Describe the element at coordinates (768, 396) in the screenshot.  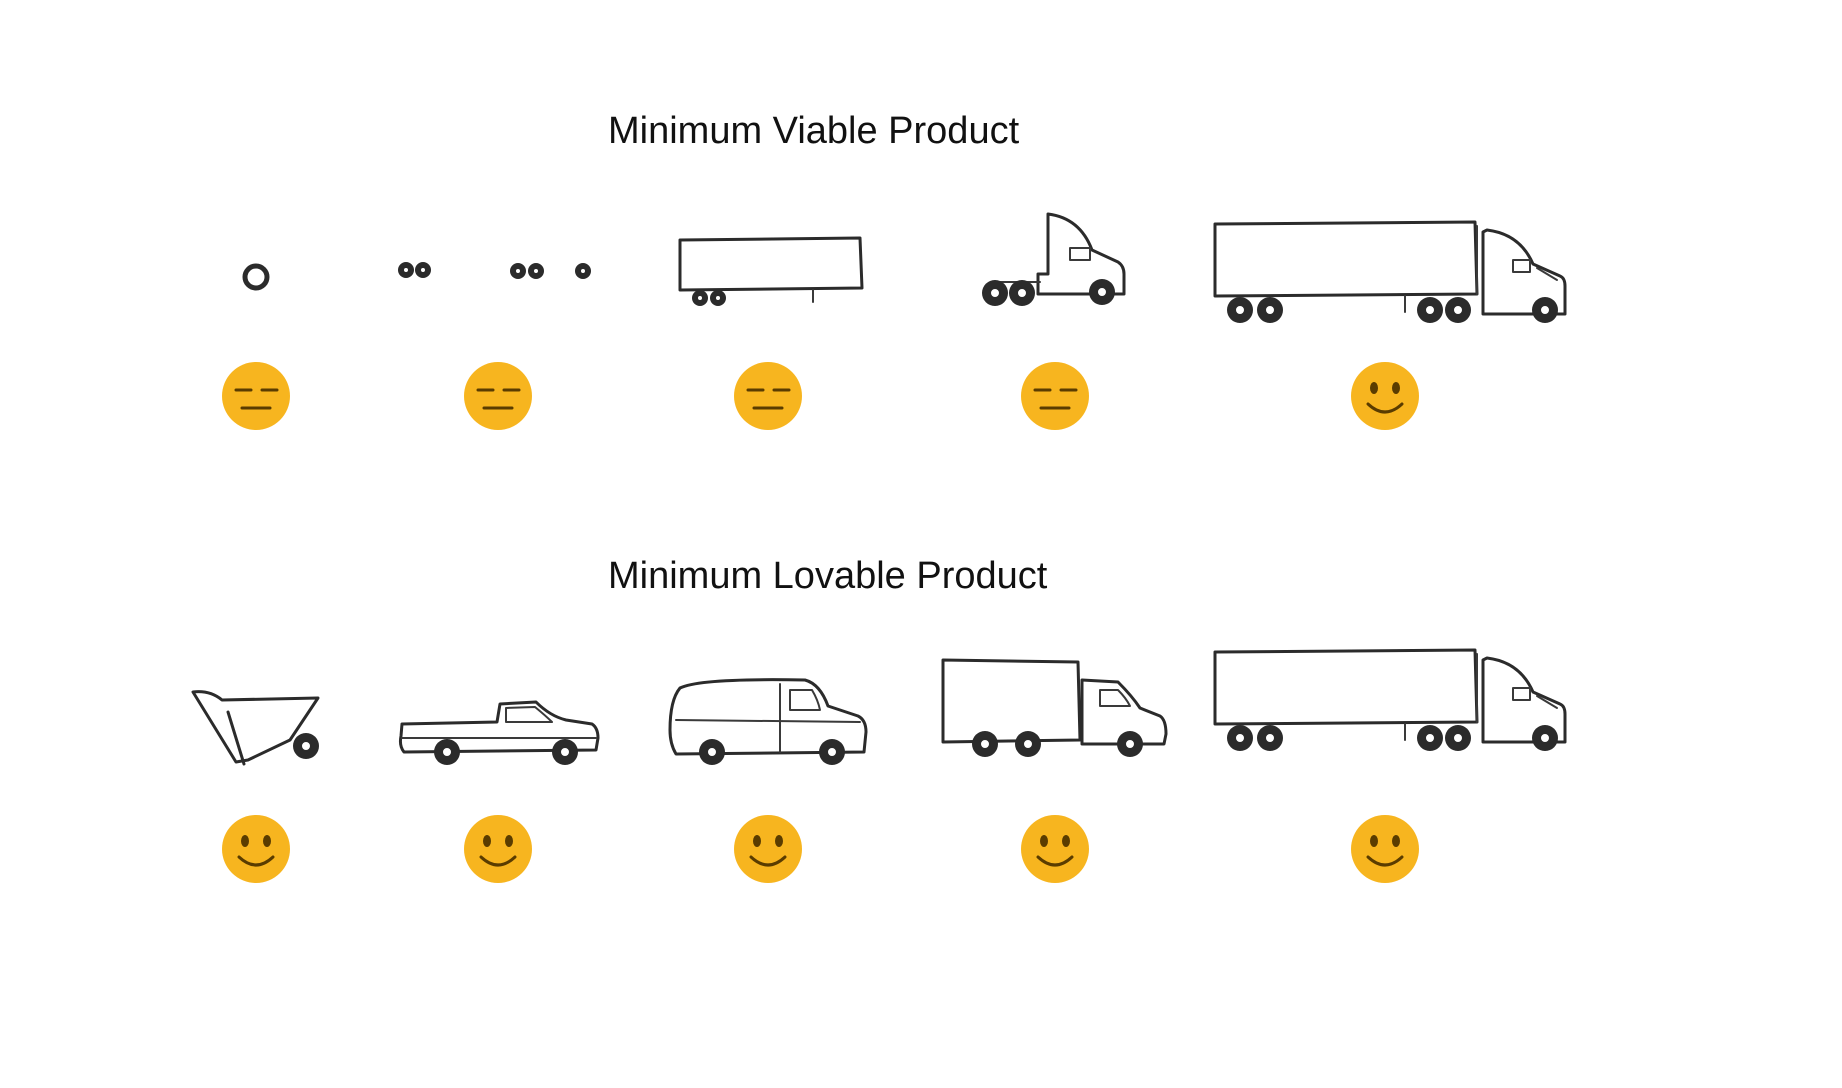
I see `mvp-face-3-neutral-icon` at that location.